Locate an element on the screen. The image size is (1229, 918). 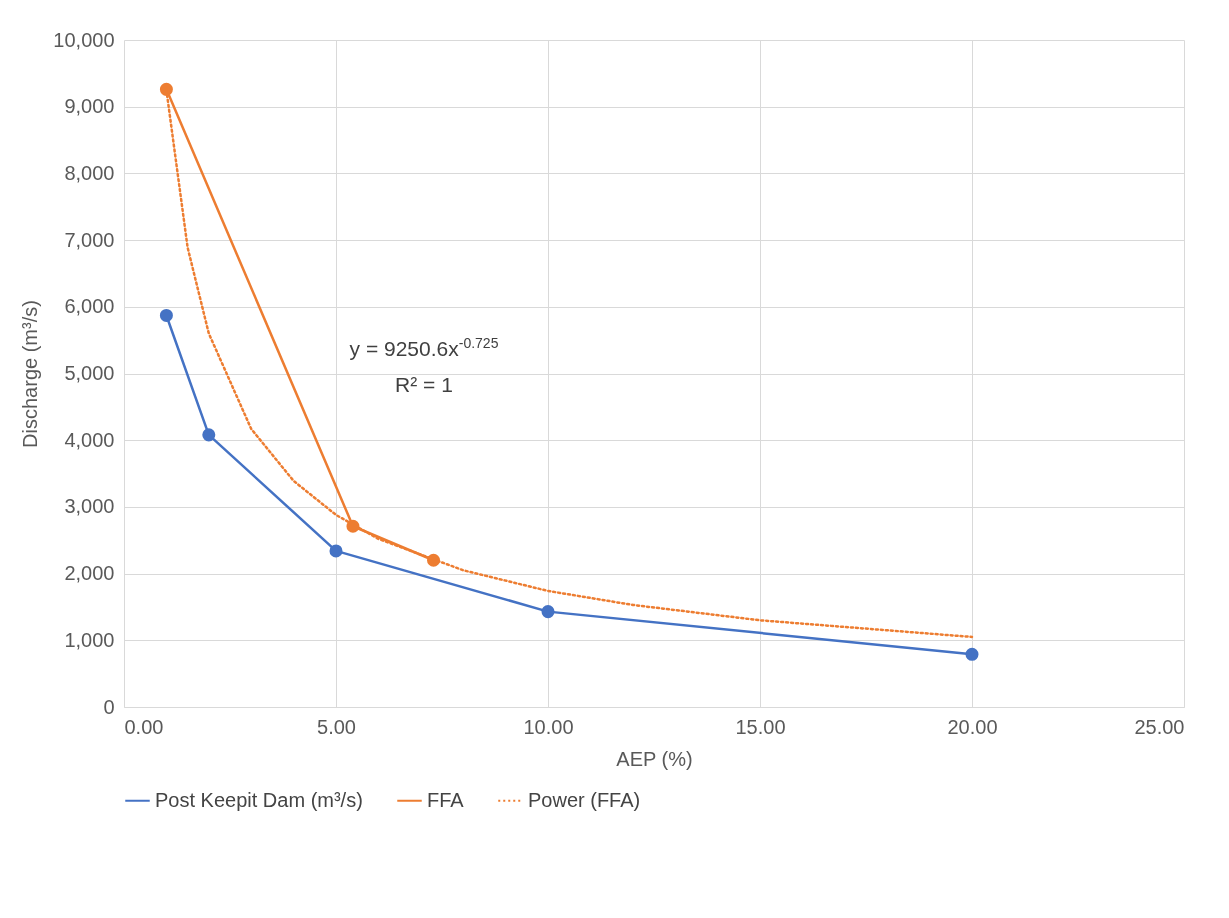
x-tick-label: 10.00 is located at coordinates (548, 726).